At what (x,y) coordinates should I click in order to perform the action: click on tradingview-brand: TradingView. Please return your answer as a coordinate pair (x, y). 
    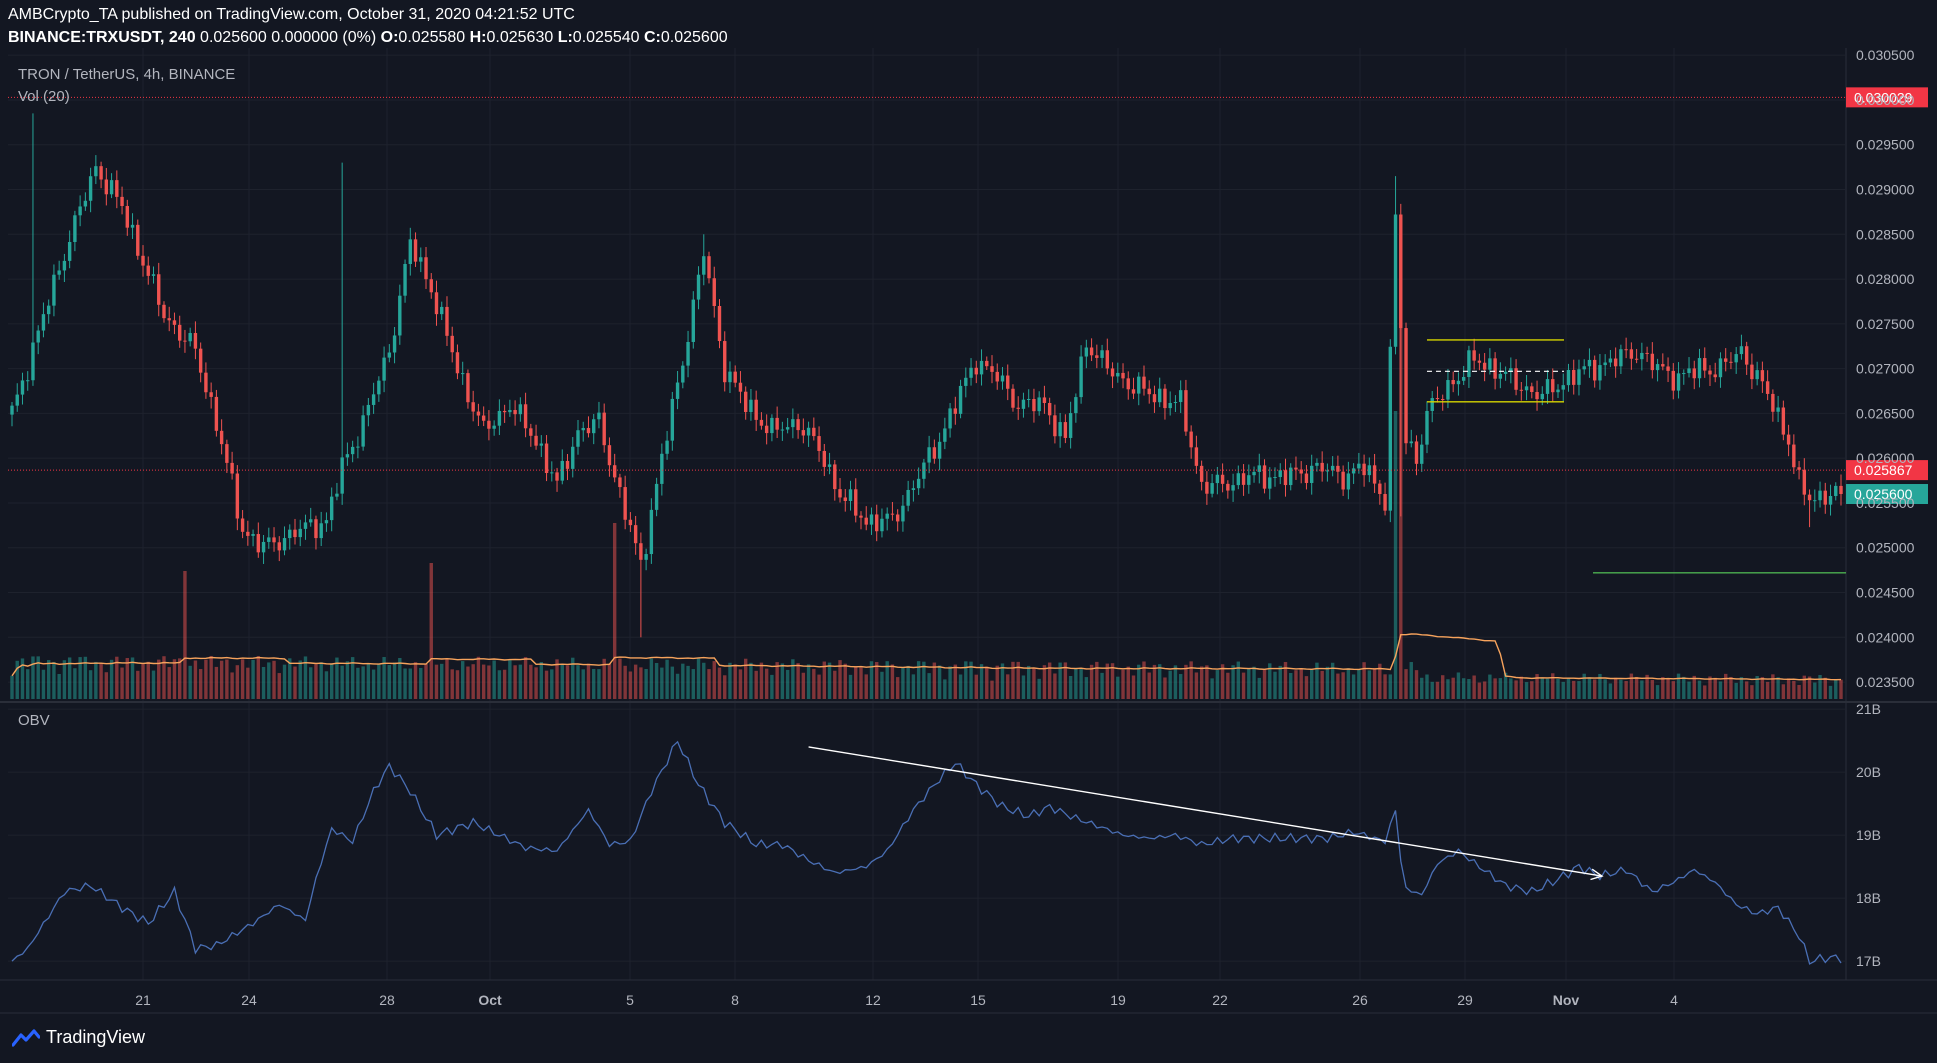
    Looking at the image, I should click on (78, 1037).